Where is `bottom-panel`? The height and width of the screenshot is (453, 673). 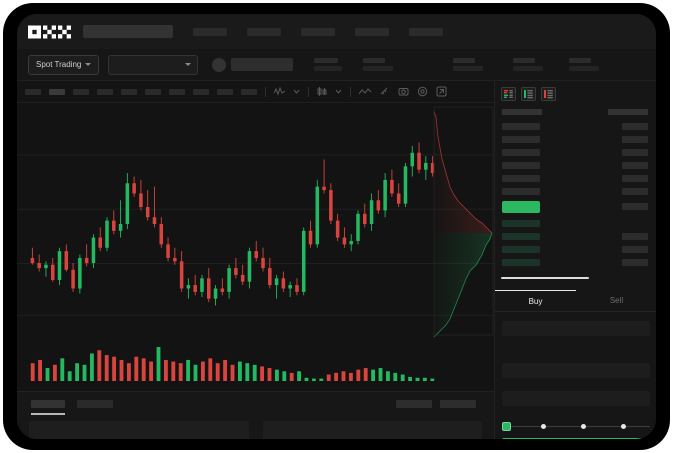
bottom-panel is located at coordinates (255, 415).